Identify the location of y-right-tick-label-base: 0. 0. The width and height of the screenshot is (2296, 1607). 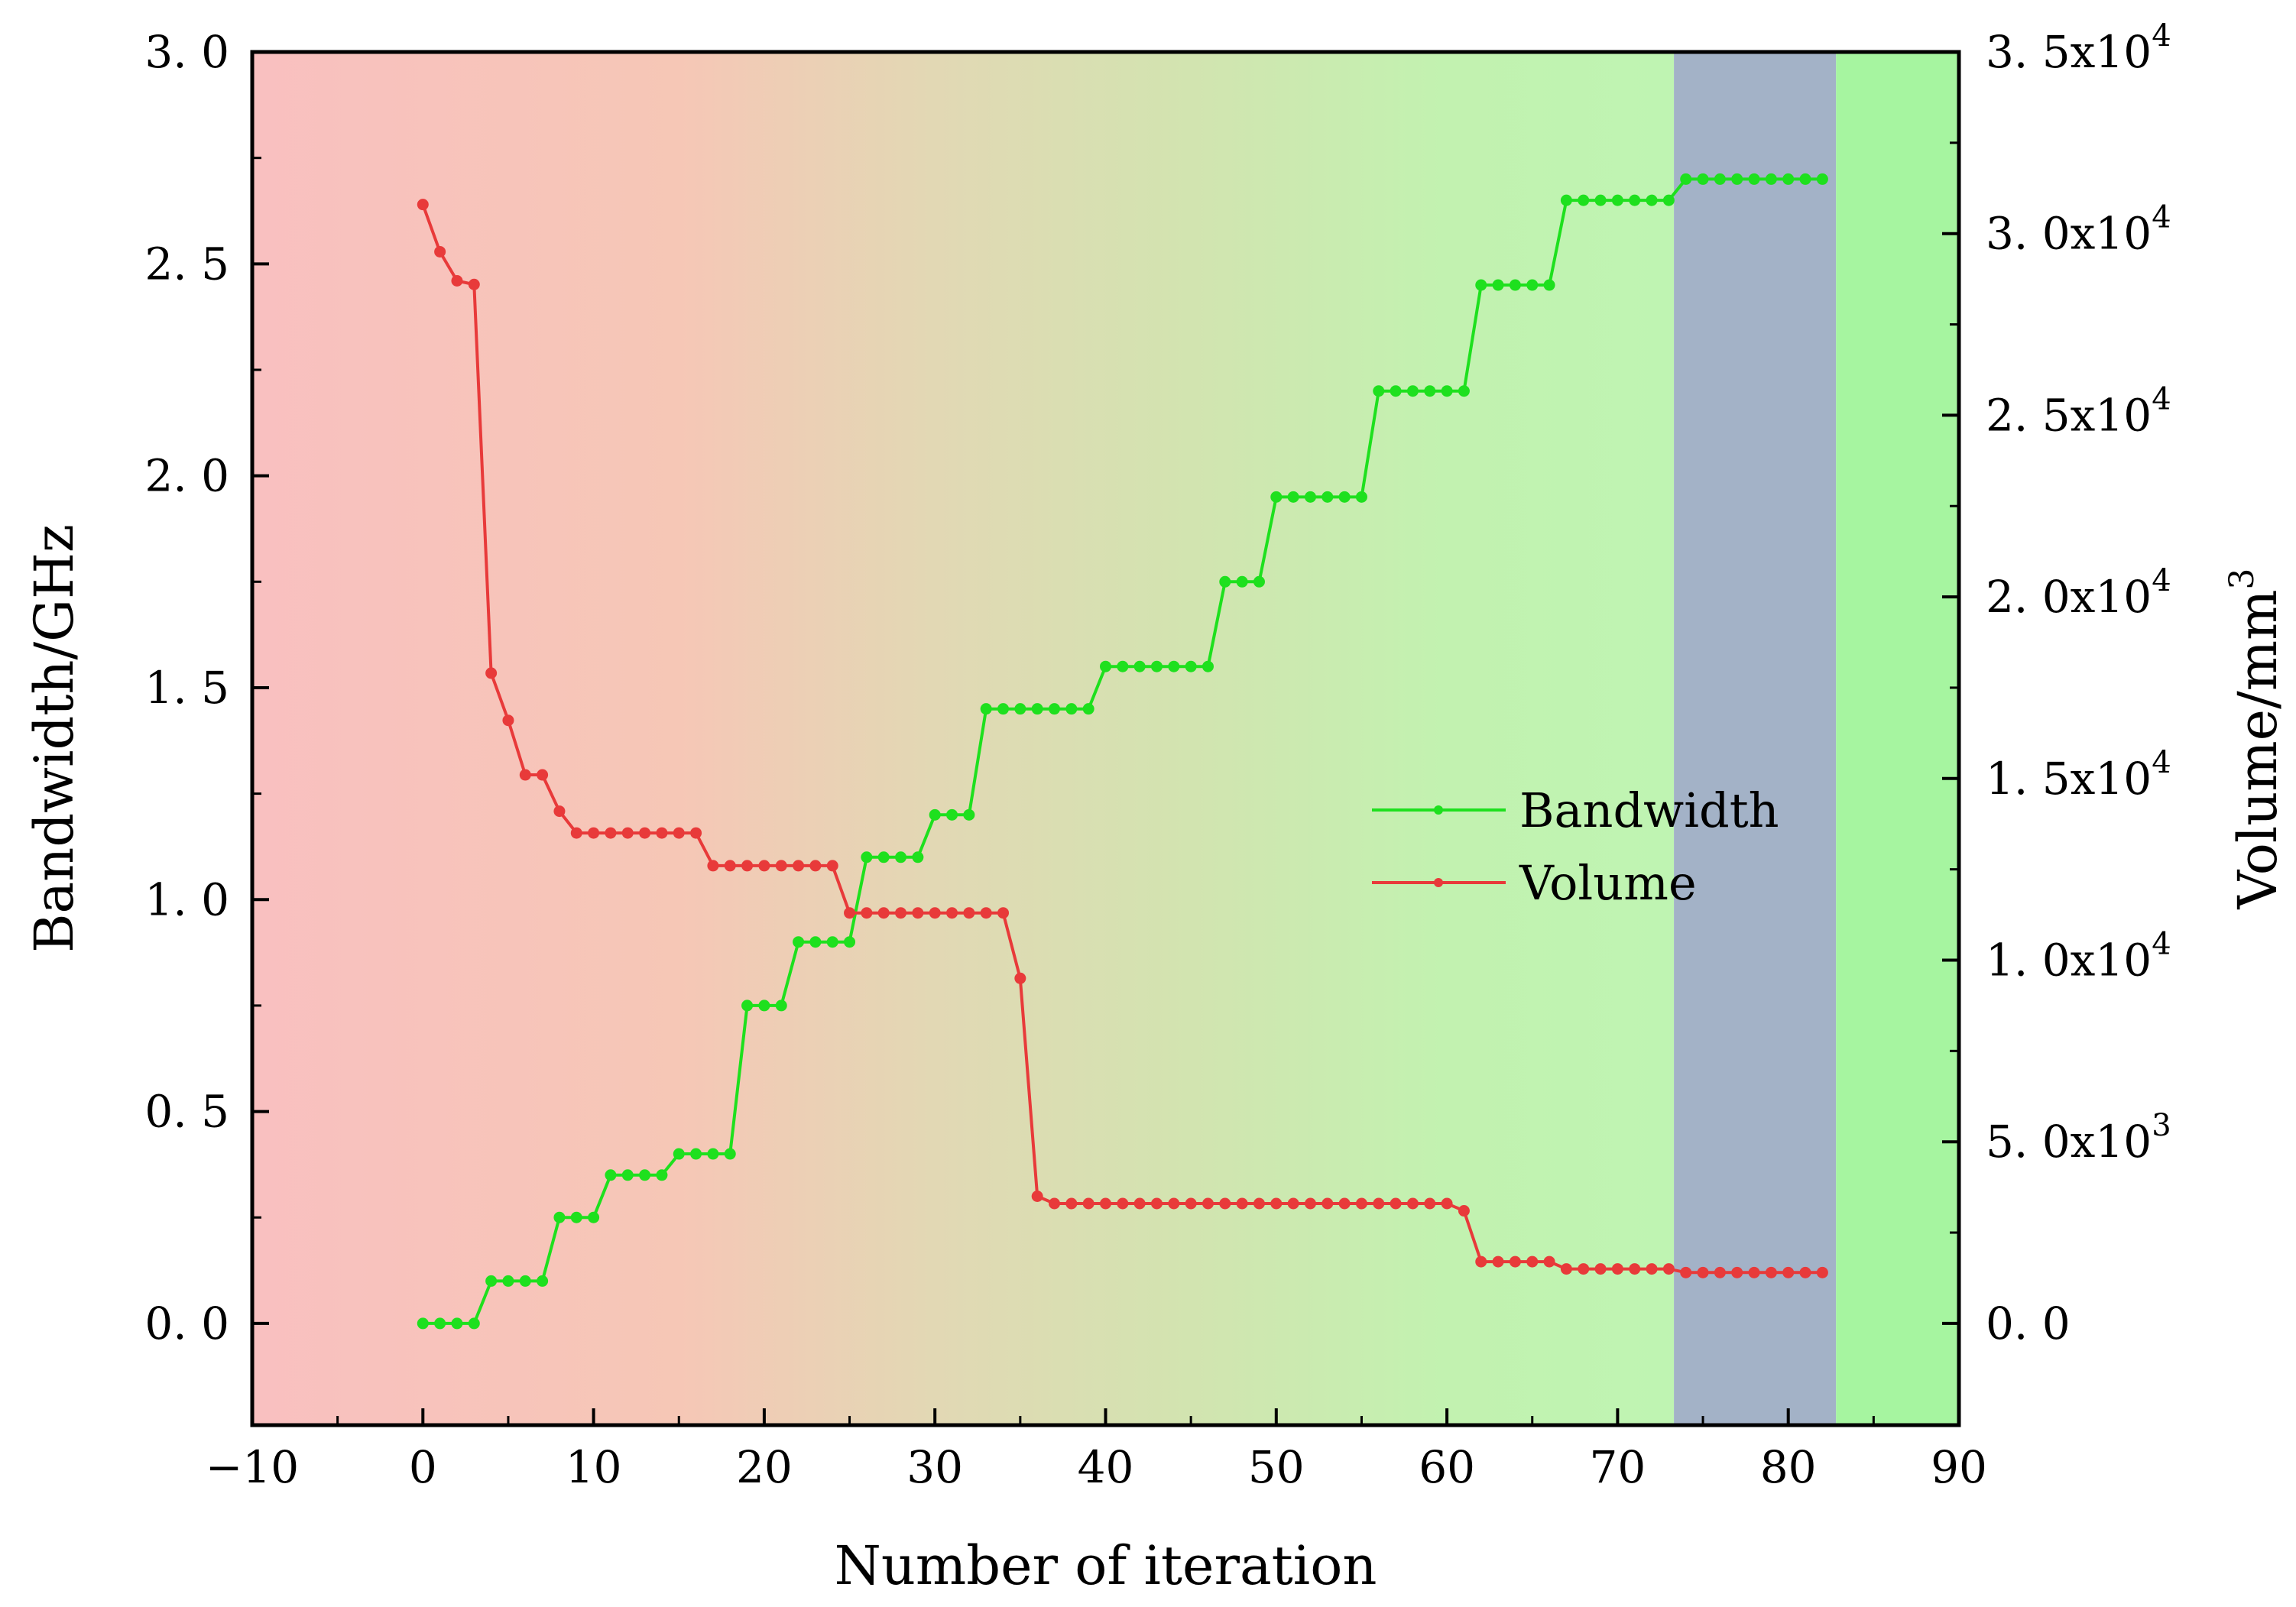
(2028, 1323).